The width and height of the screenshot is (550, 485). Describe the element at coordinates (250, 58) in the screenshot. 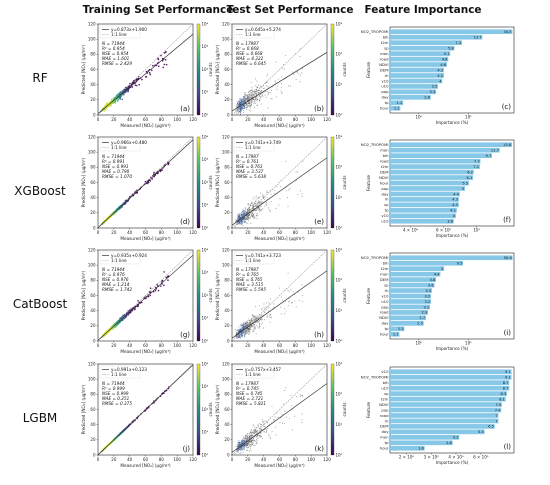

I see `stat-line: MAE = 4.322` at that location.